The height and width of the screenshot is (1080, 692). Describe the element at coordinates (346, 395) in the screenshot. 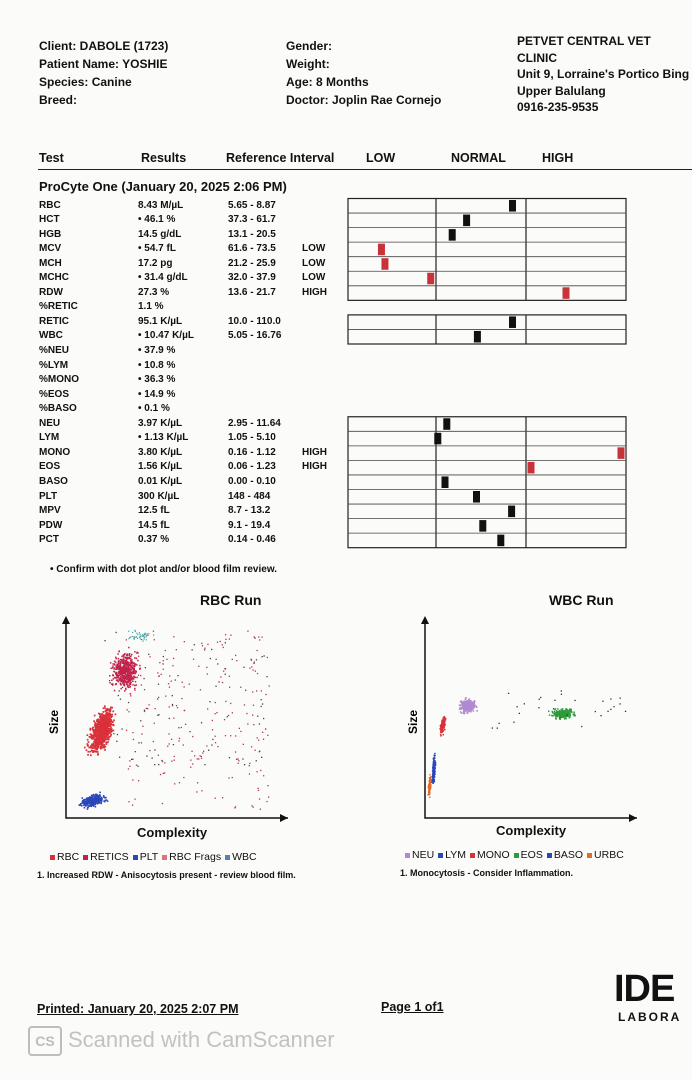

I see `result-row: %EOS • 14.9 %` at that location.